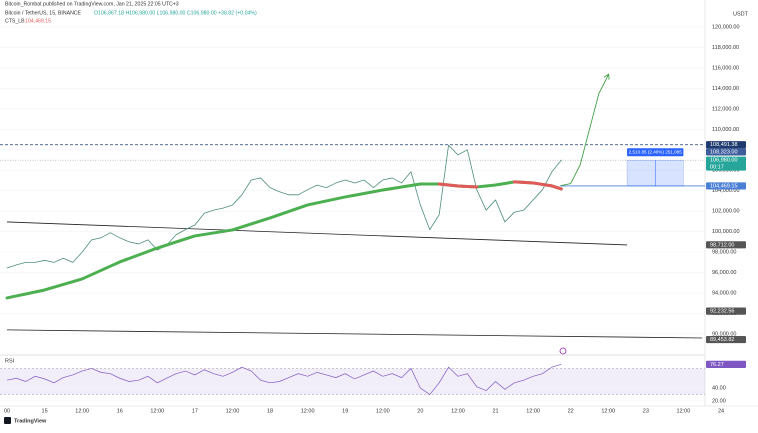  What do you see at coordinates (724, 161) in the screenshot?
I see `price-label: 106,980.00` at bounding box center [724, 161].